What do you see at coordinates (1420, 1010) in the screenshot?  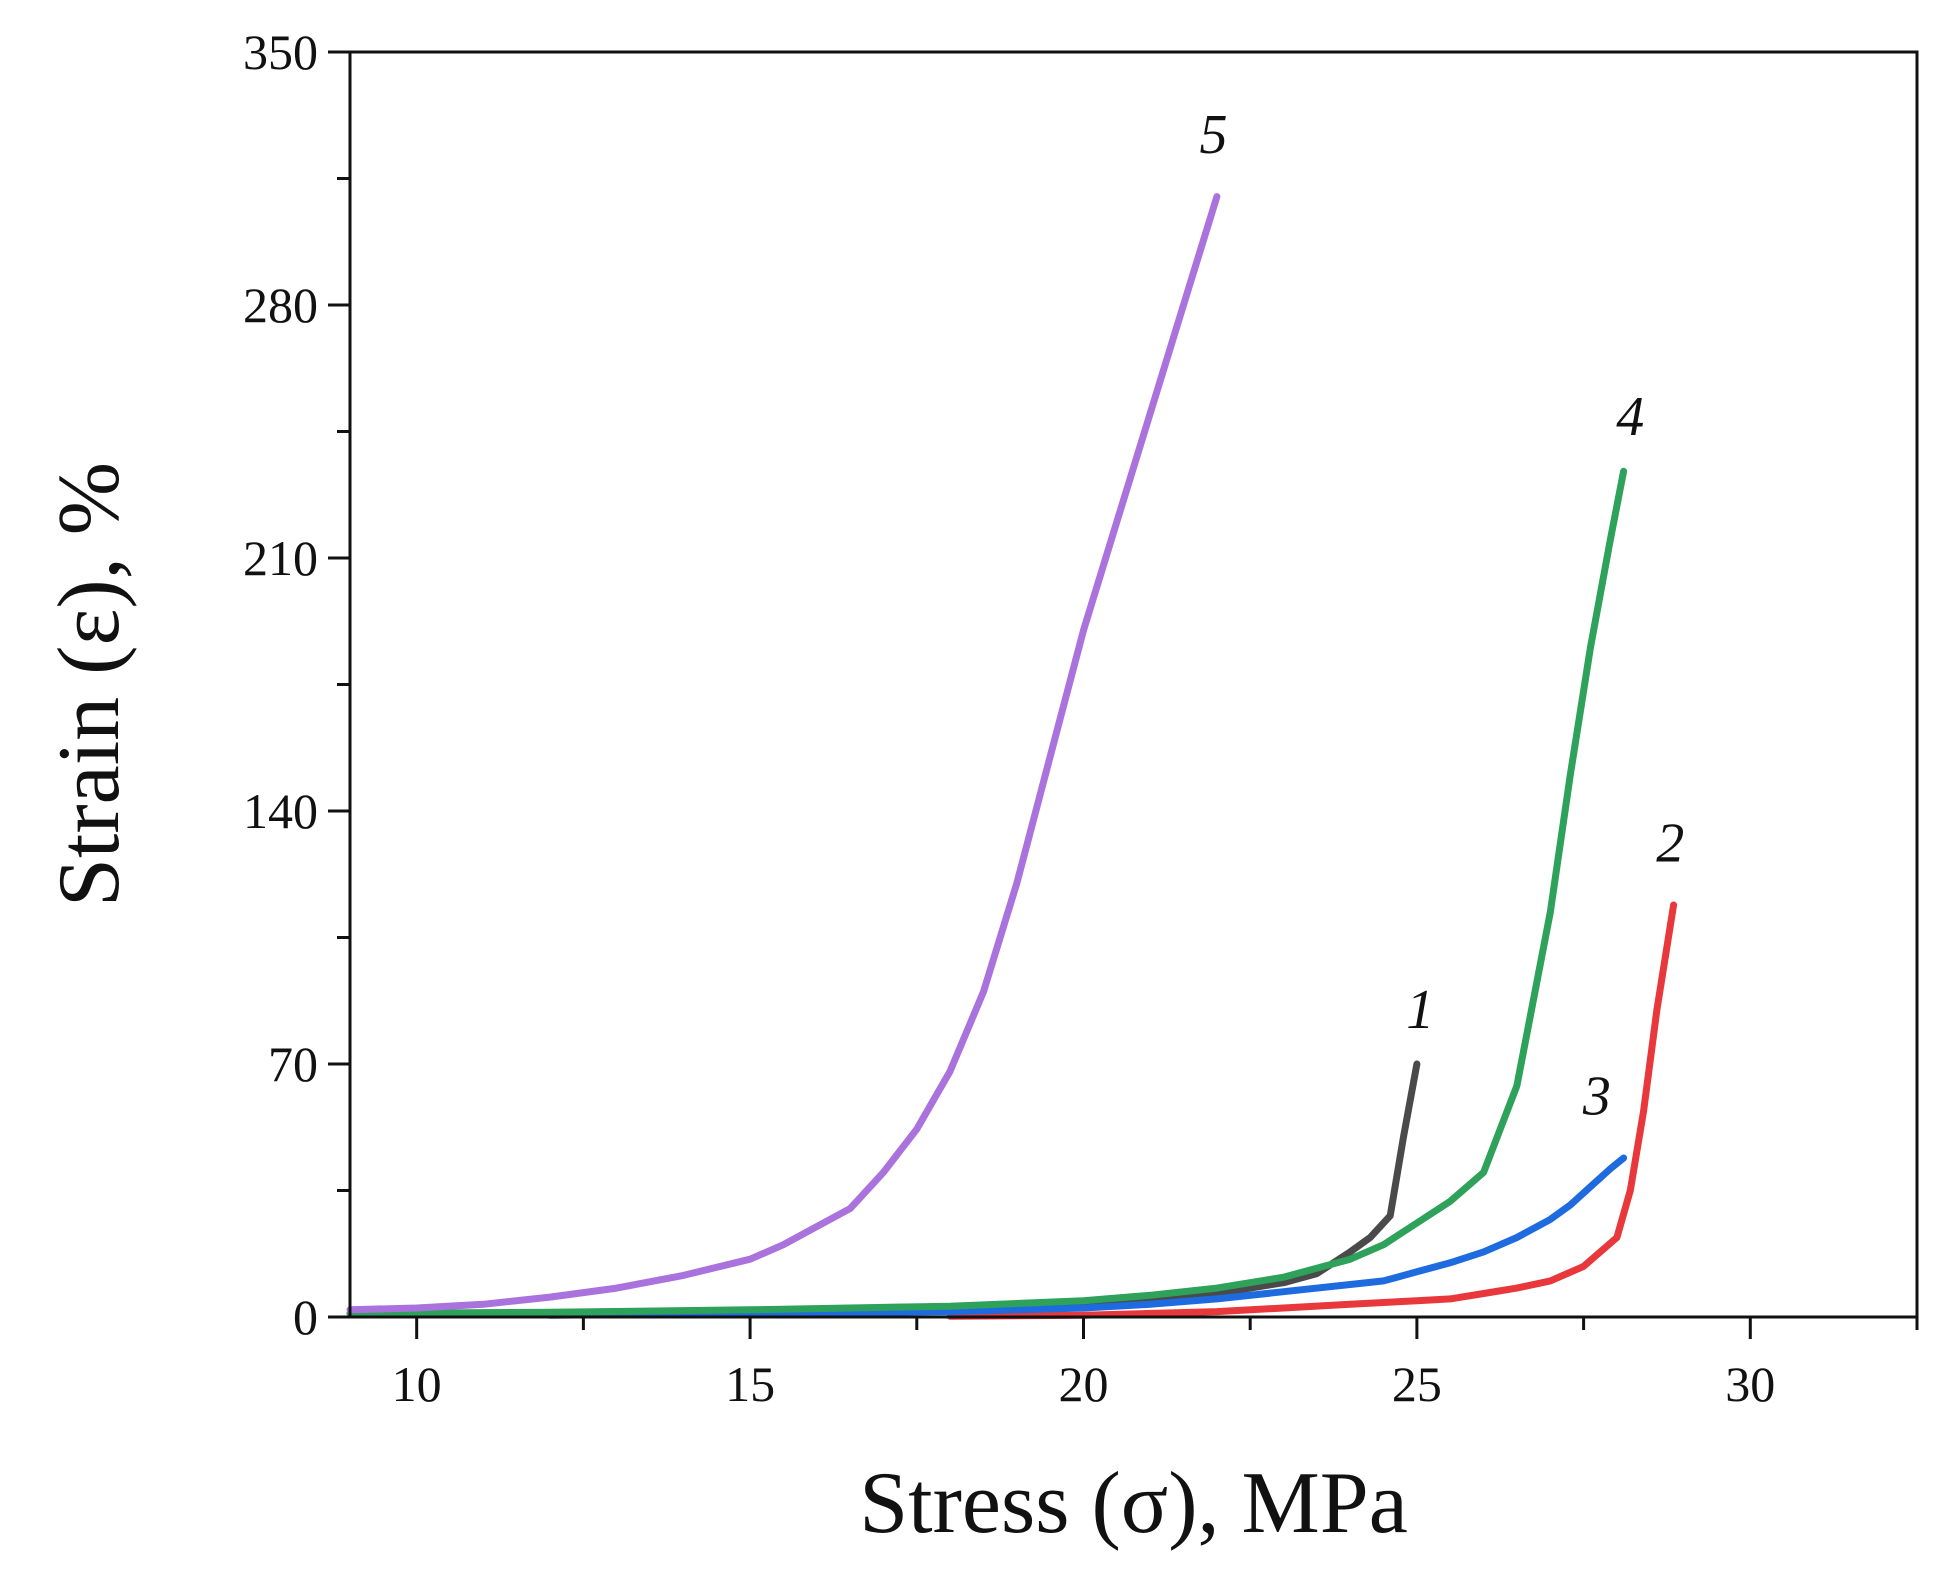 I see `curve-label-1: 1` at bounding box center [1420, 1010].